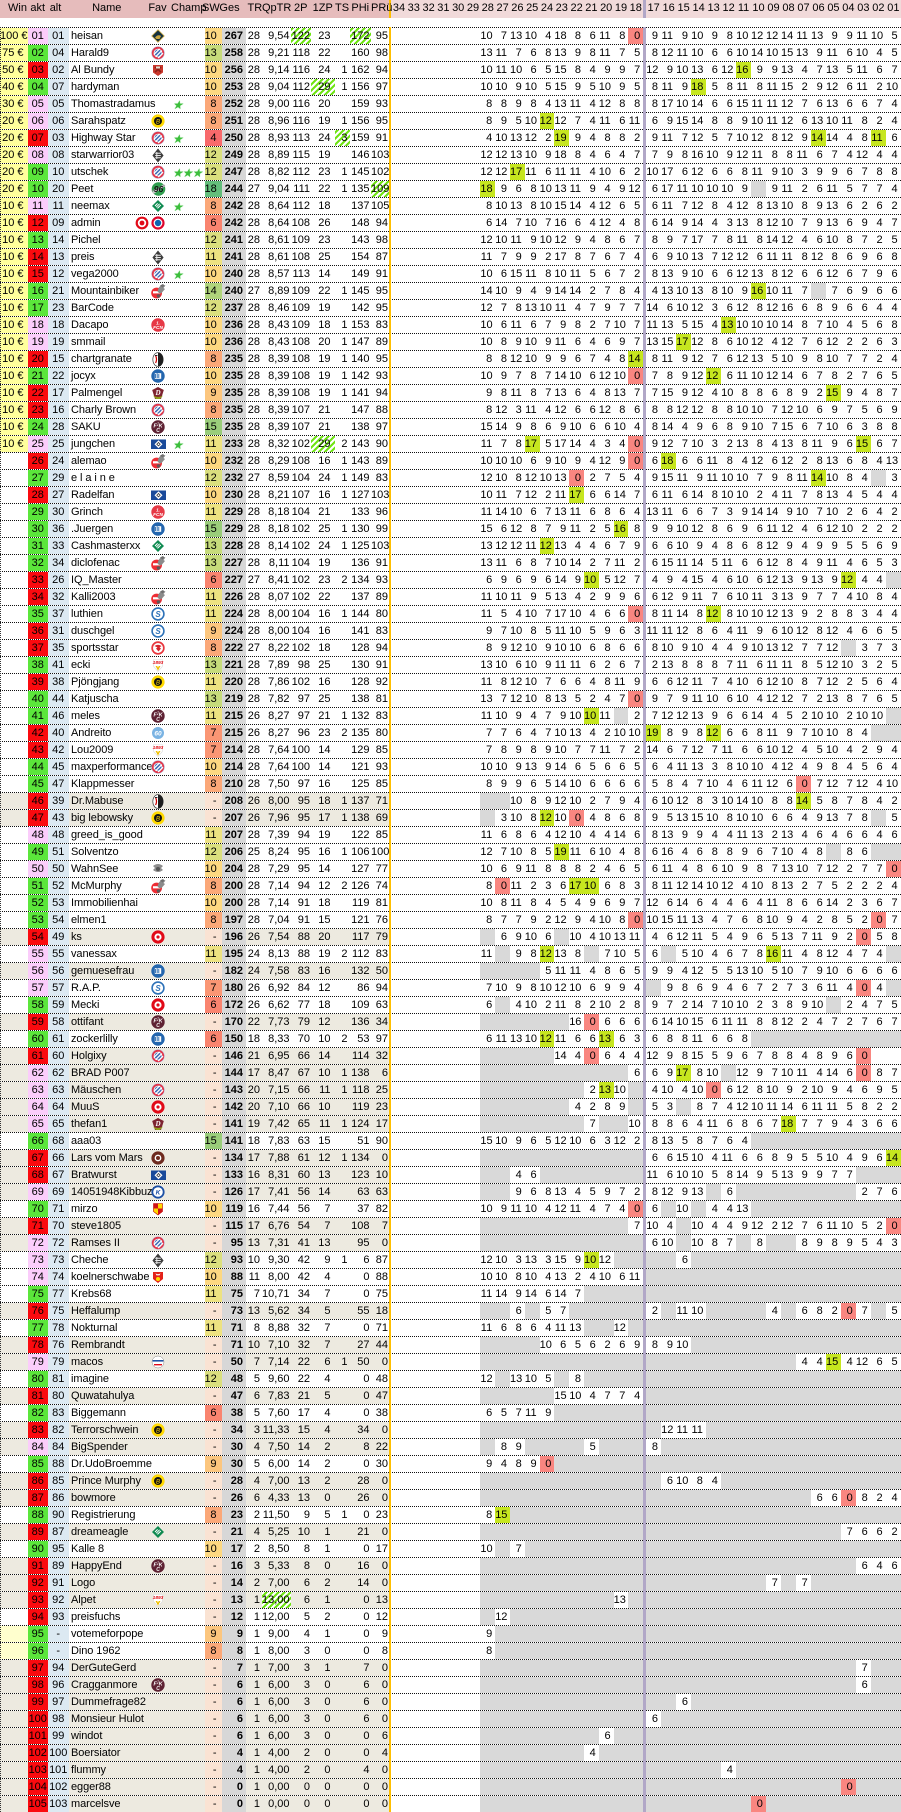 This screenshot has width=901, height=1812. What do you see at coordinates (158, 189) in the screenshot?
I see `svg-text: 96` at bounding box center [158, 189].